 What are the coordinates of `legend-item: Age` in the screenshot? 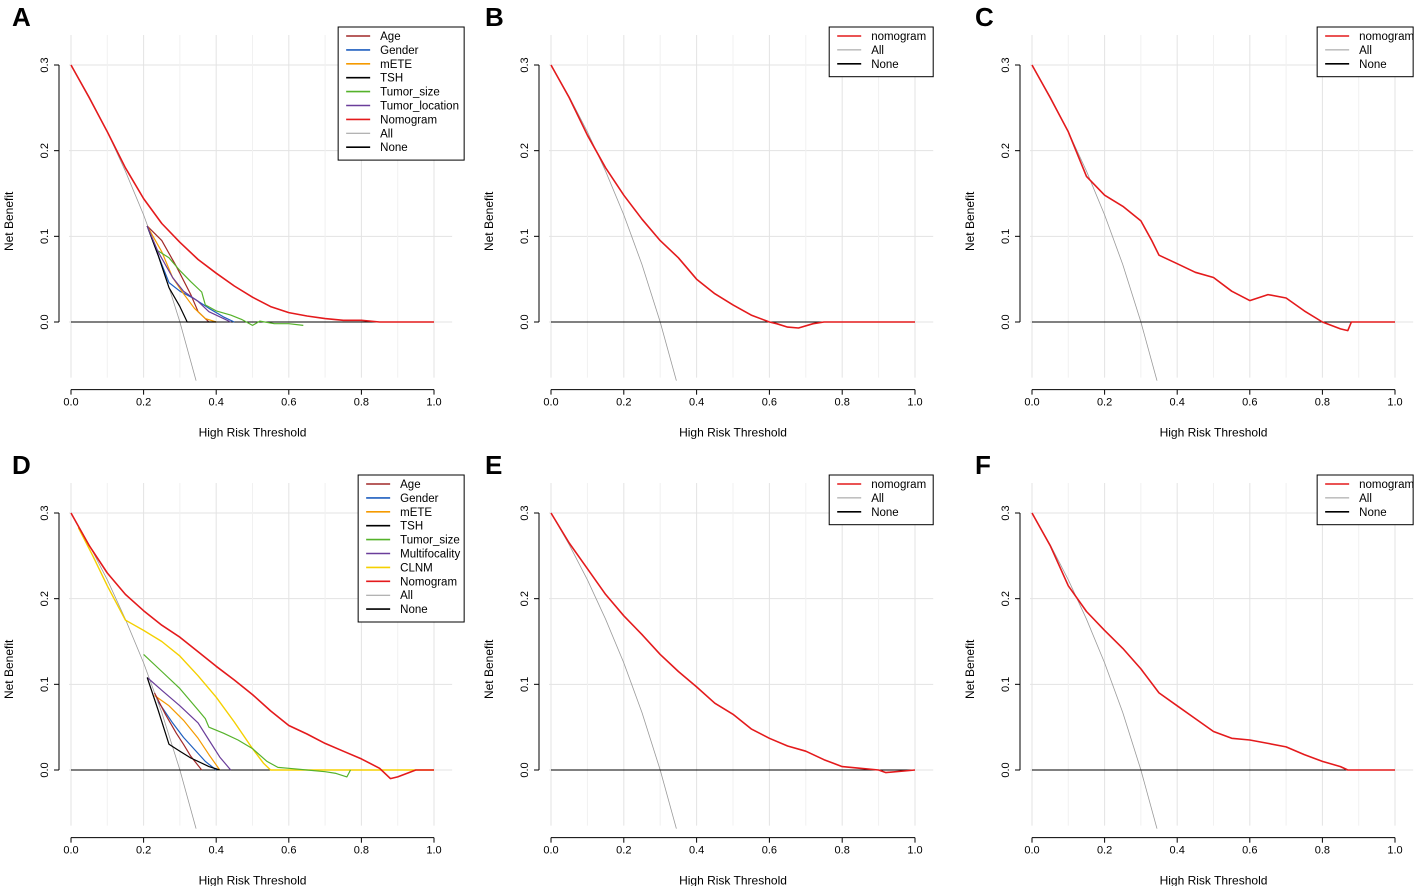 It's located at (393, 485).